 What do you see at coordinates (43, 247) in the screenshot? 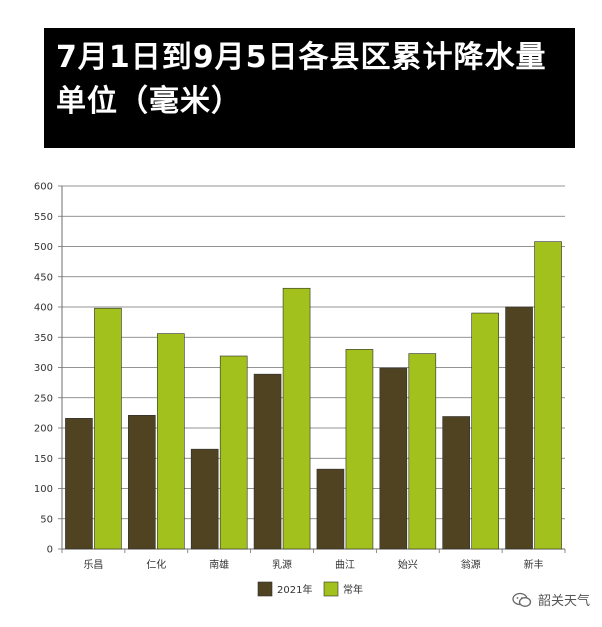
I see `y-tick-label: 500` at bounding box center [43, 247].